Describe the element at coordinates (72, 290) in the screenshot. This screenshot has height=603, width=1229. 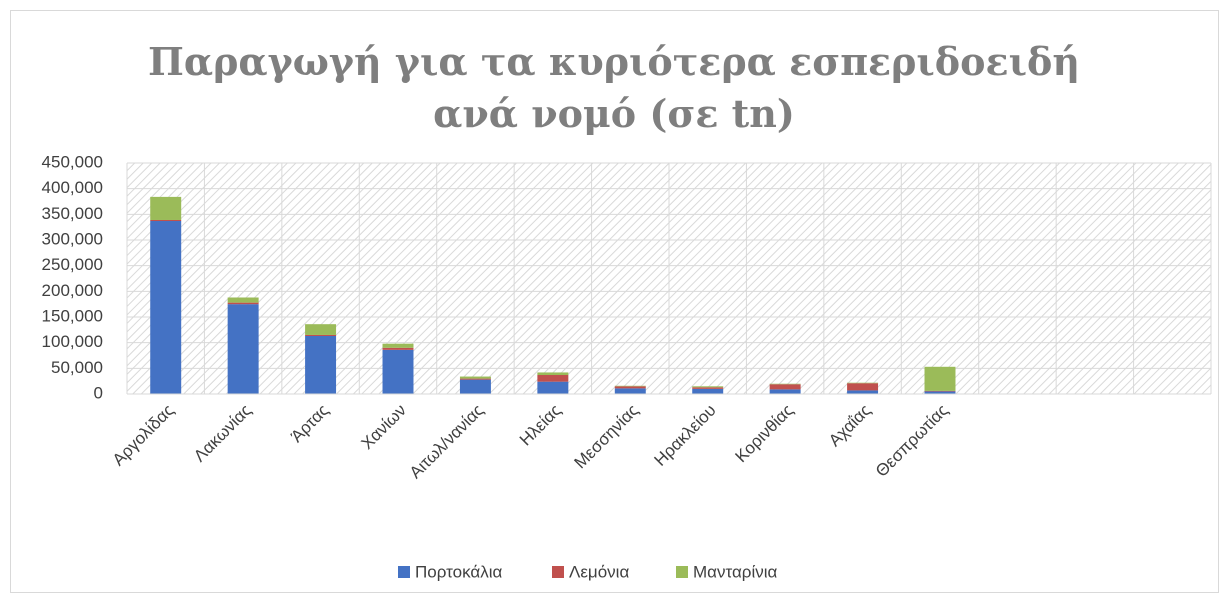
I see `y-tick-label: 200,000` at that location.